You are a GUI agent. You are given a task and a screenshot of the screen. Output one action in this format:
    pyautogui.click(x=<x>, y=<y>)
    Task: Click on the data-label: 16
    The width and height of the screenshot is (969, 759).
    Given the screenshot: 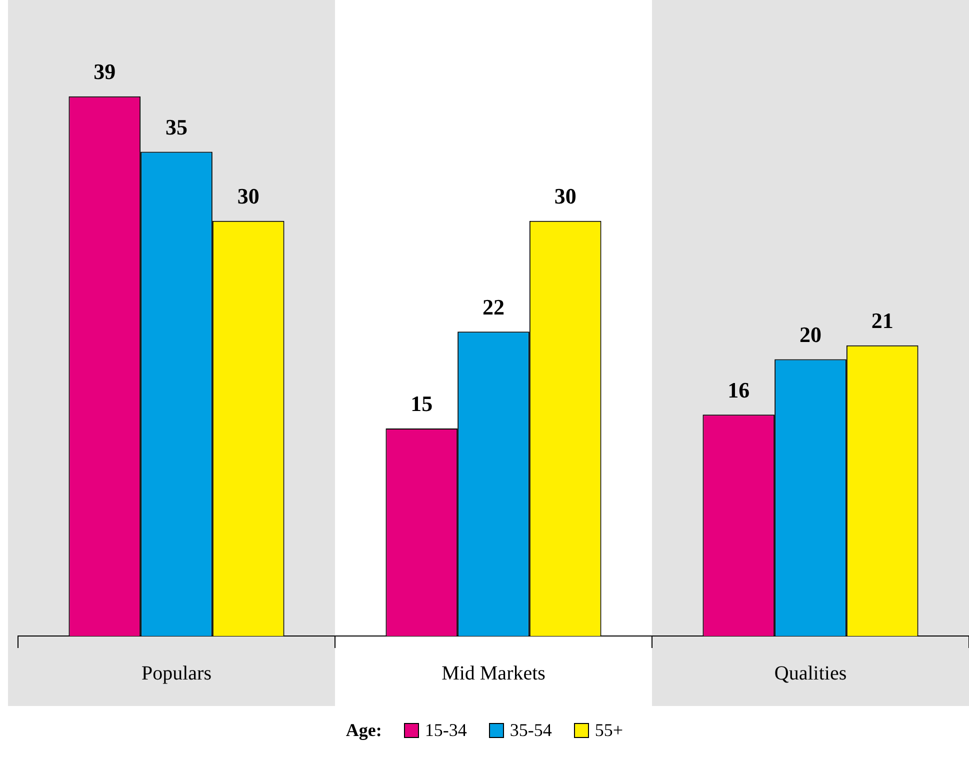 What is the action you would take?
    pyautogui.click(x=739, y=389)
    